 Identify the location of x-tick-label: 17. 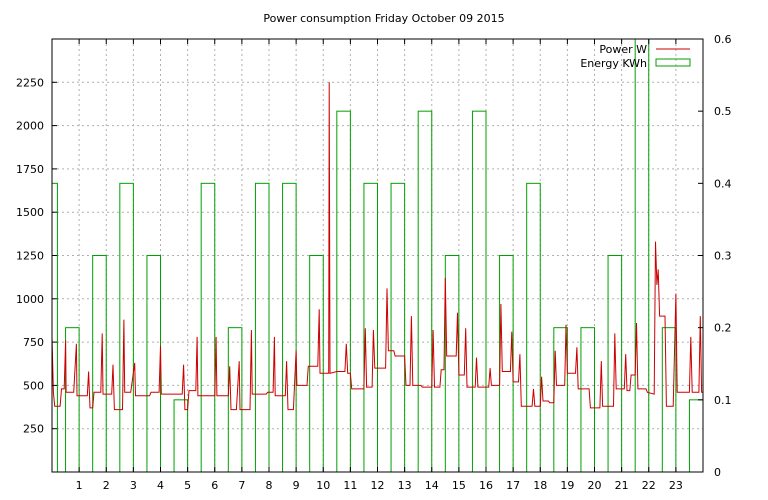
(513, 485).